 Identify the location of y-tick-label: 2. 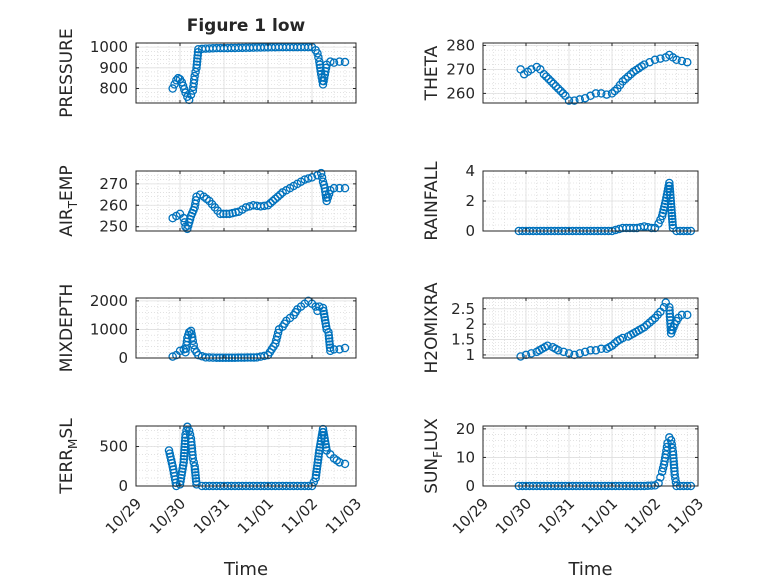
(470, 201).